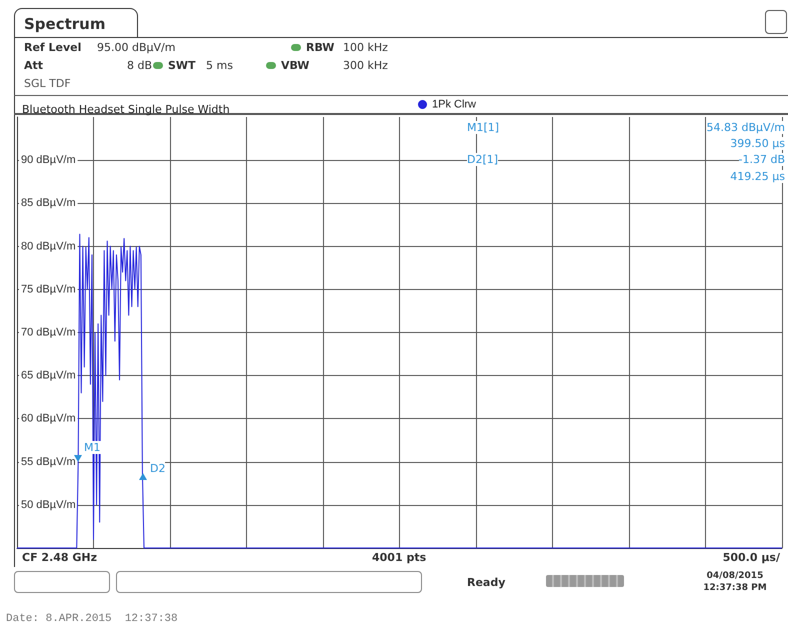 The height and width of the screenshot is (639, 788). What do you see at coordinates (486, 582) in the screenshot?
I see `text: Ready` at bounding box center [486, 582].